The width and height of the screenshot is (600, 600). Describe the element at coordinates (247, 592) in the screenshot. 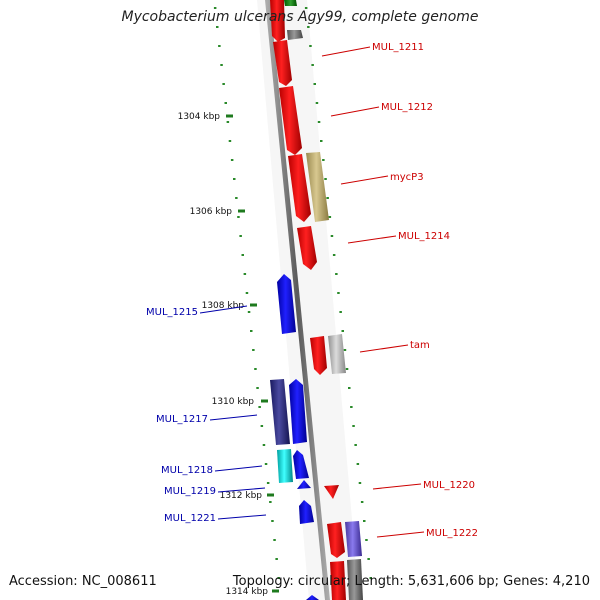

I see `scale-label-1314: 1314 kbp` at that location.